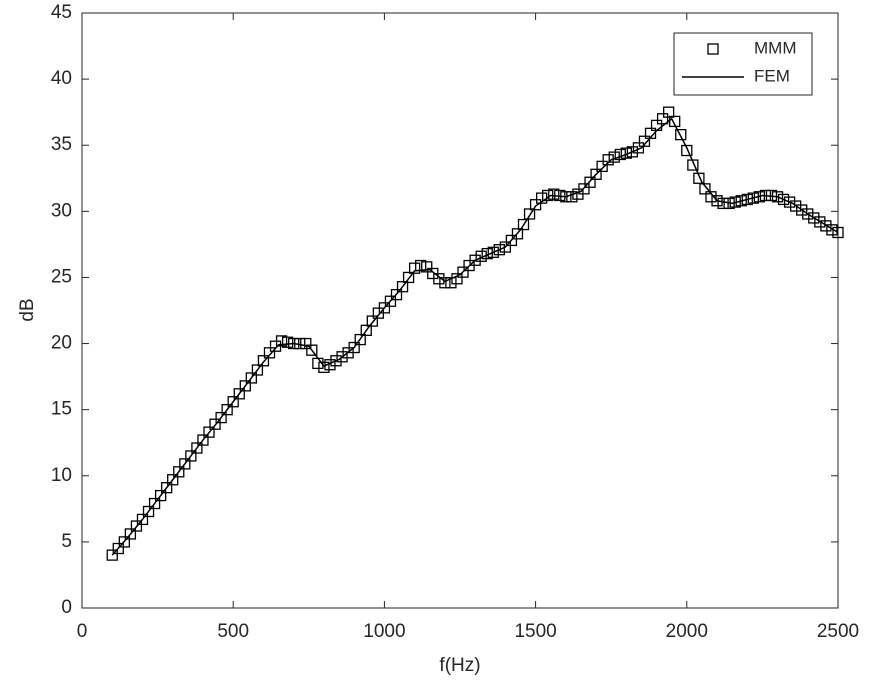  What do you see at coordinates (61, 12) in the screenshot?
I see `y-tick-label: 45` at bounding box center [61, 12].